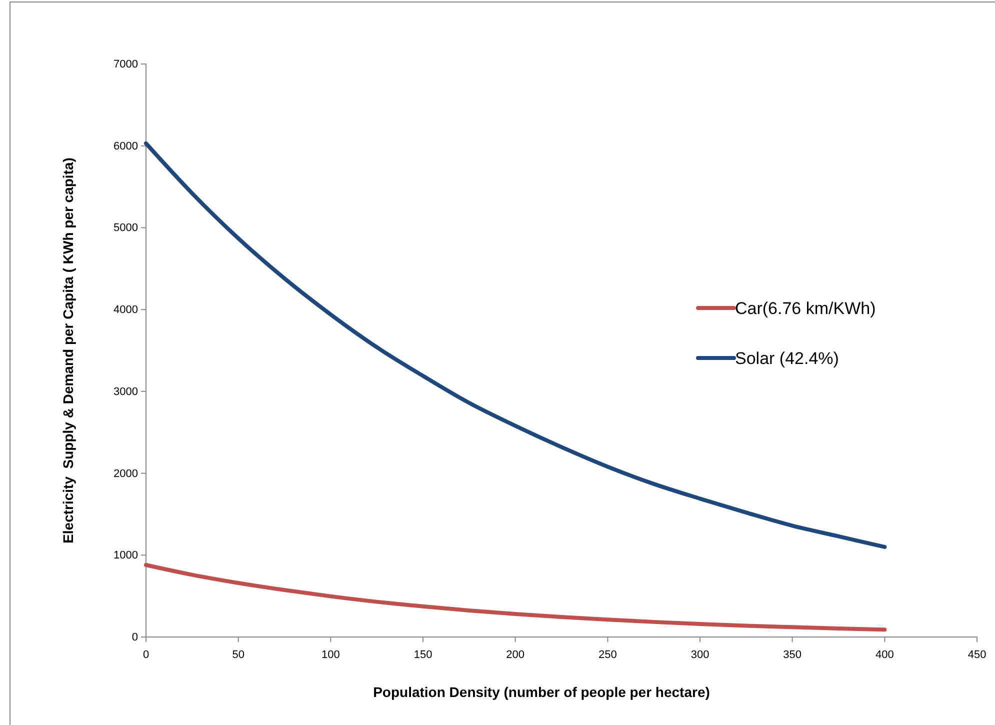 This screenshot has height=725, width=995. What do you see at coordinates (330, 655) in the screenshot?
I see `x-tick-label: 100` at bounding box center [330, 655].